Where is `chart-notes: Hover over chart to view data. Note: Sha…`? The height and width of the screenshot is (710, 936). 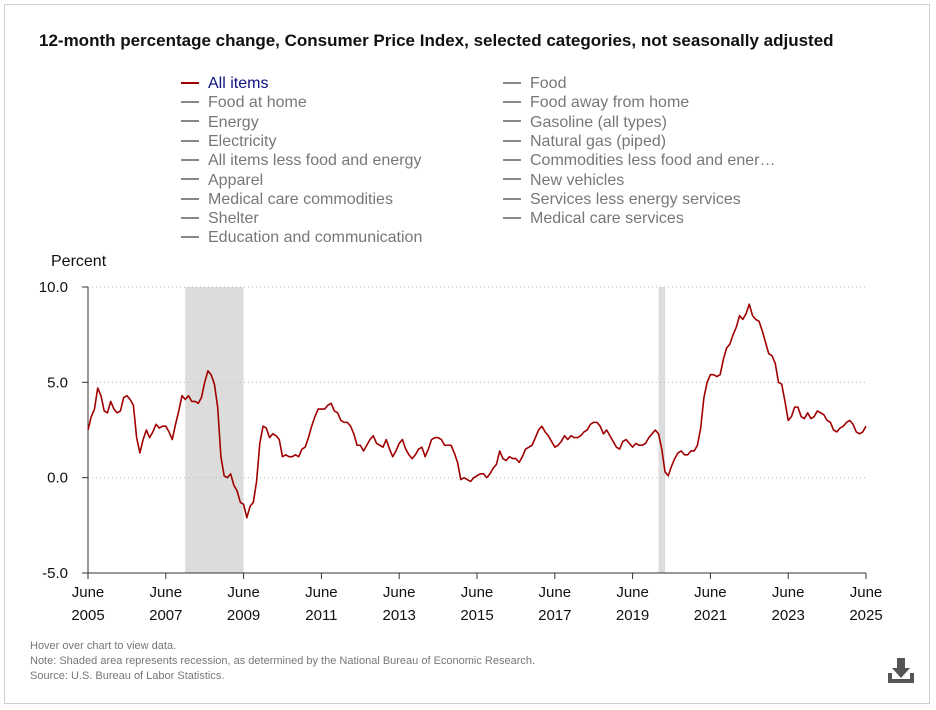 chart-notes: Hover over chart to view data. Note: Sha… is located at coordinates (282, 661).